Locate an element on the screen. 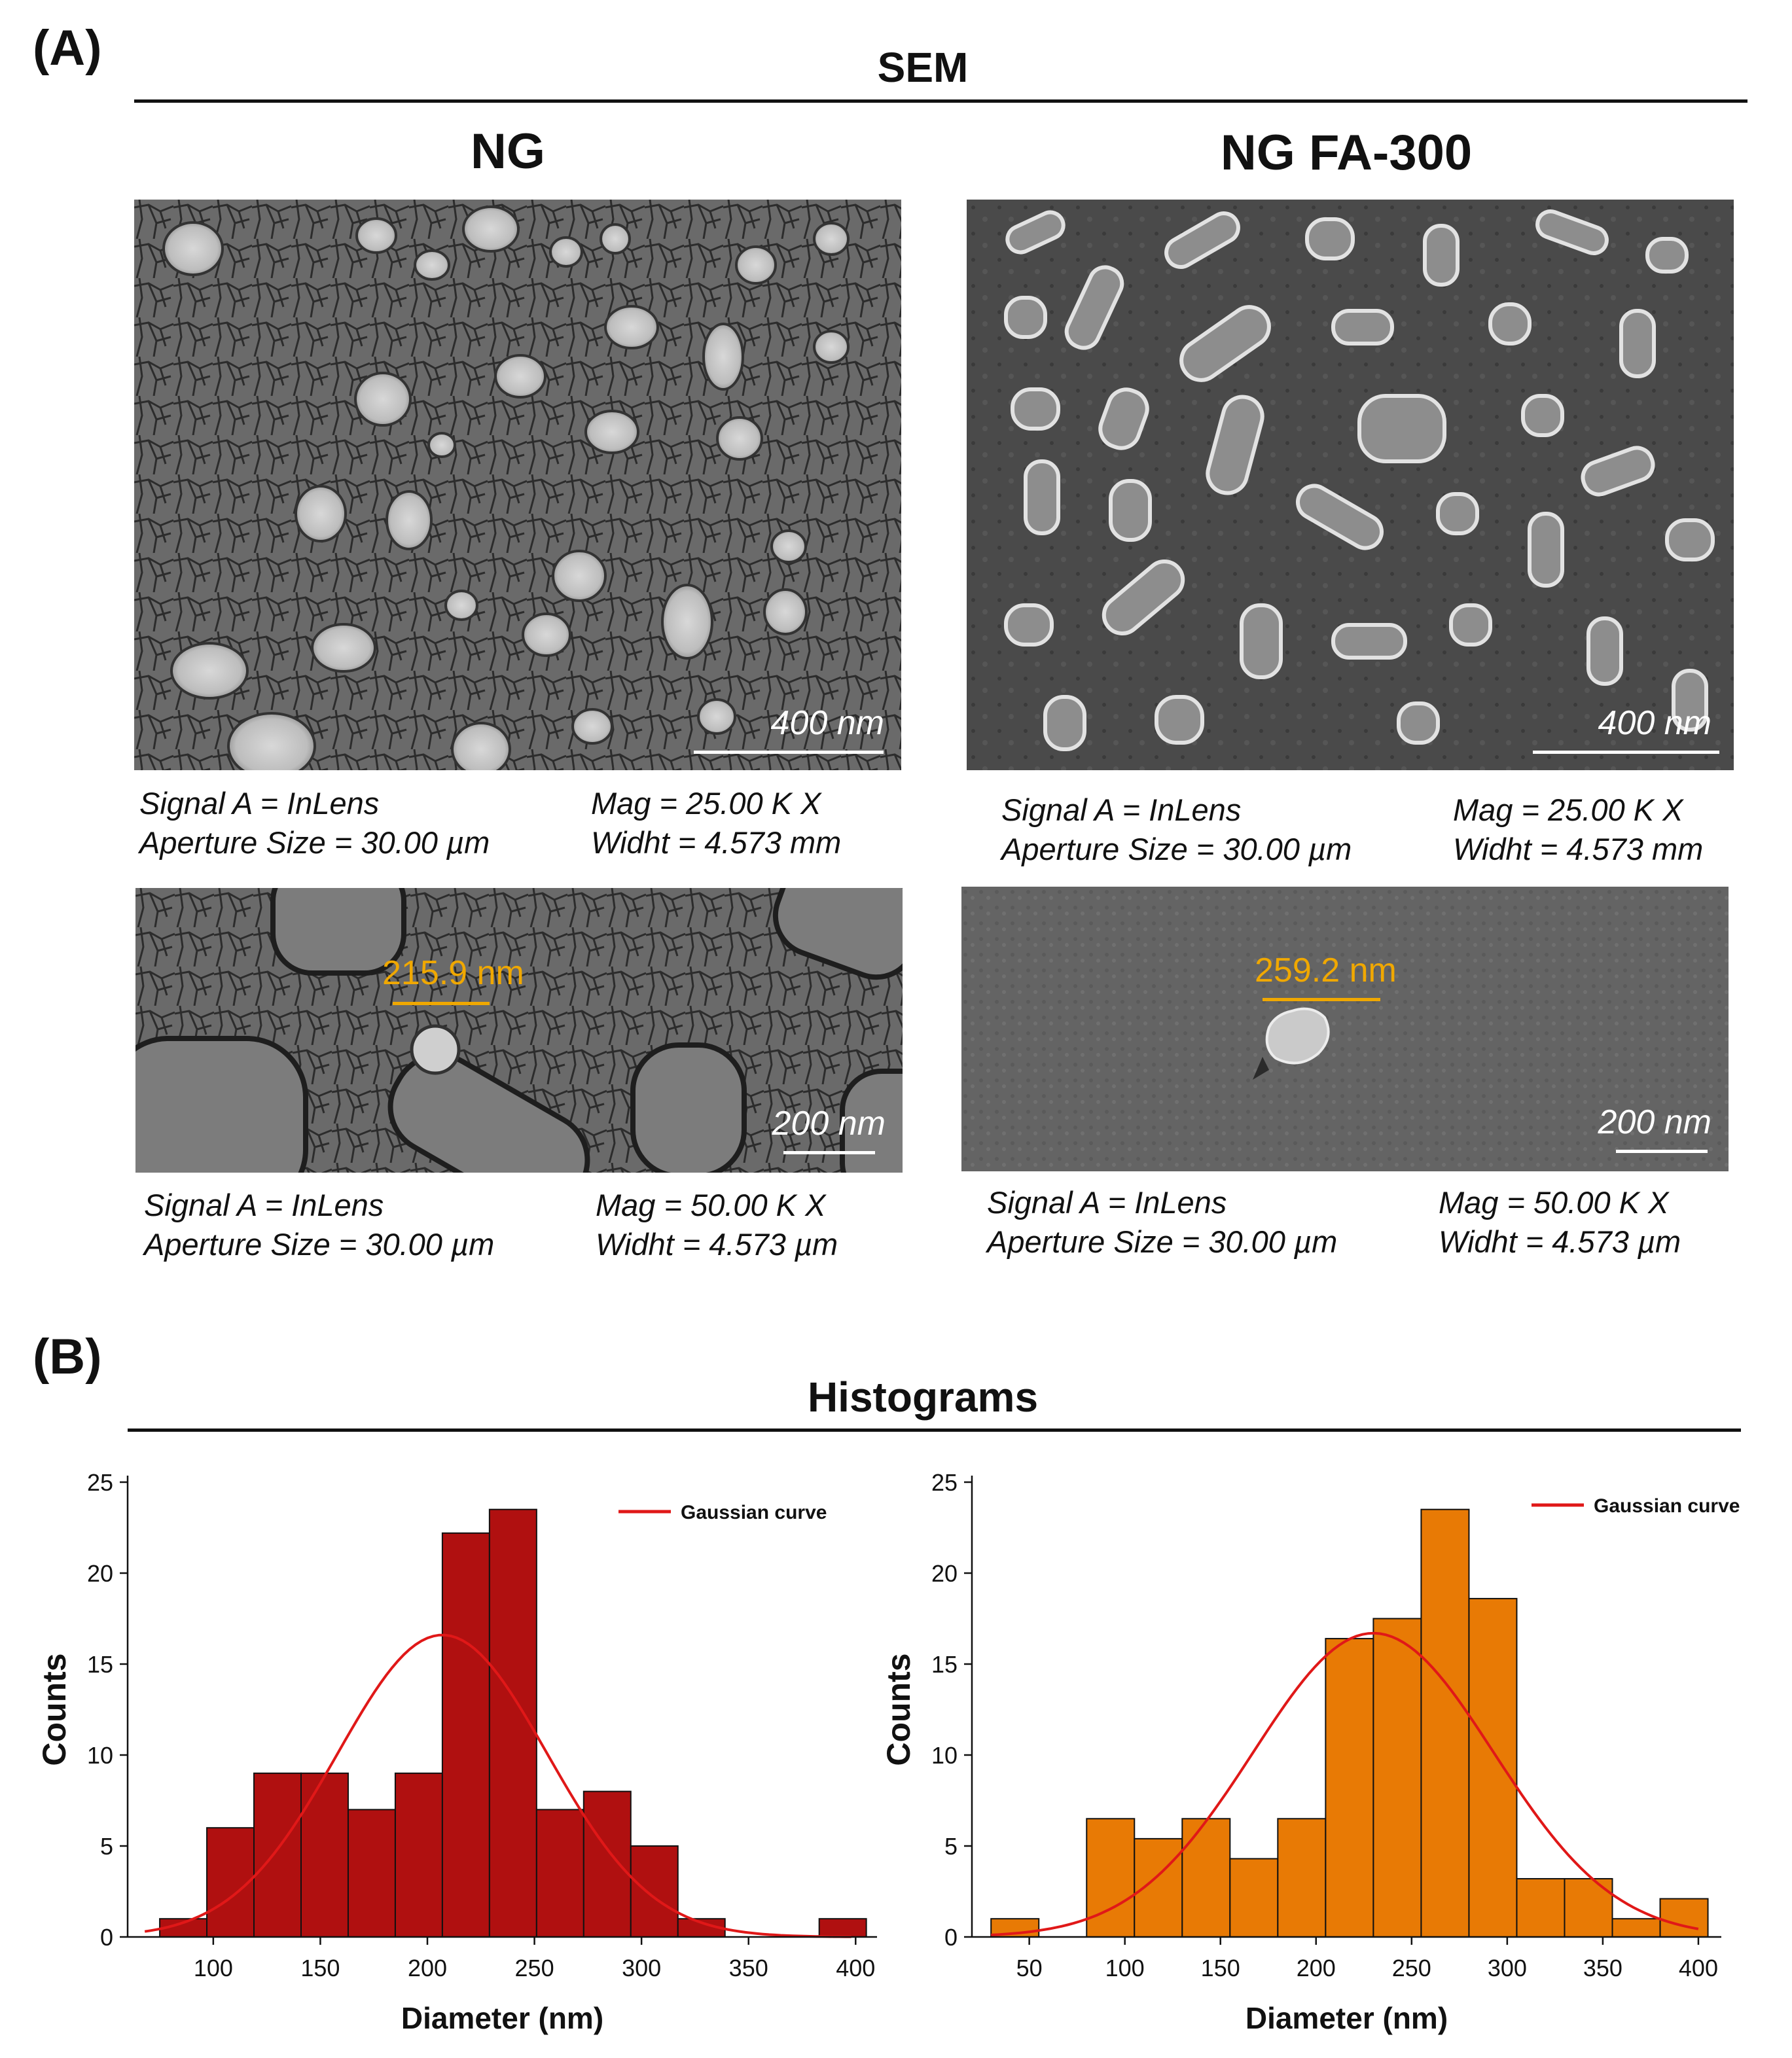  sem-image-ng-fa300-25k: 400 nm is located at coordinates (1351, 485).